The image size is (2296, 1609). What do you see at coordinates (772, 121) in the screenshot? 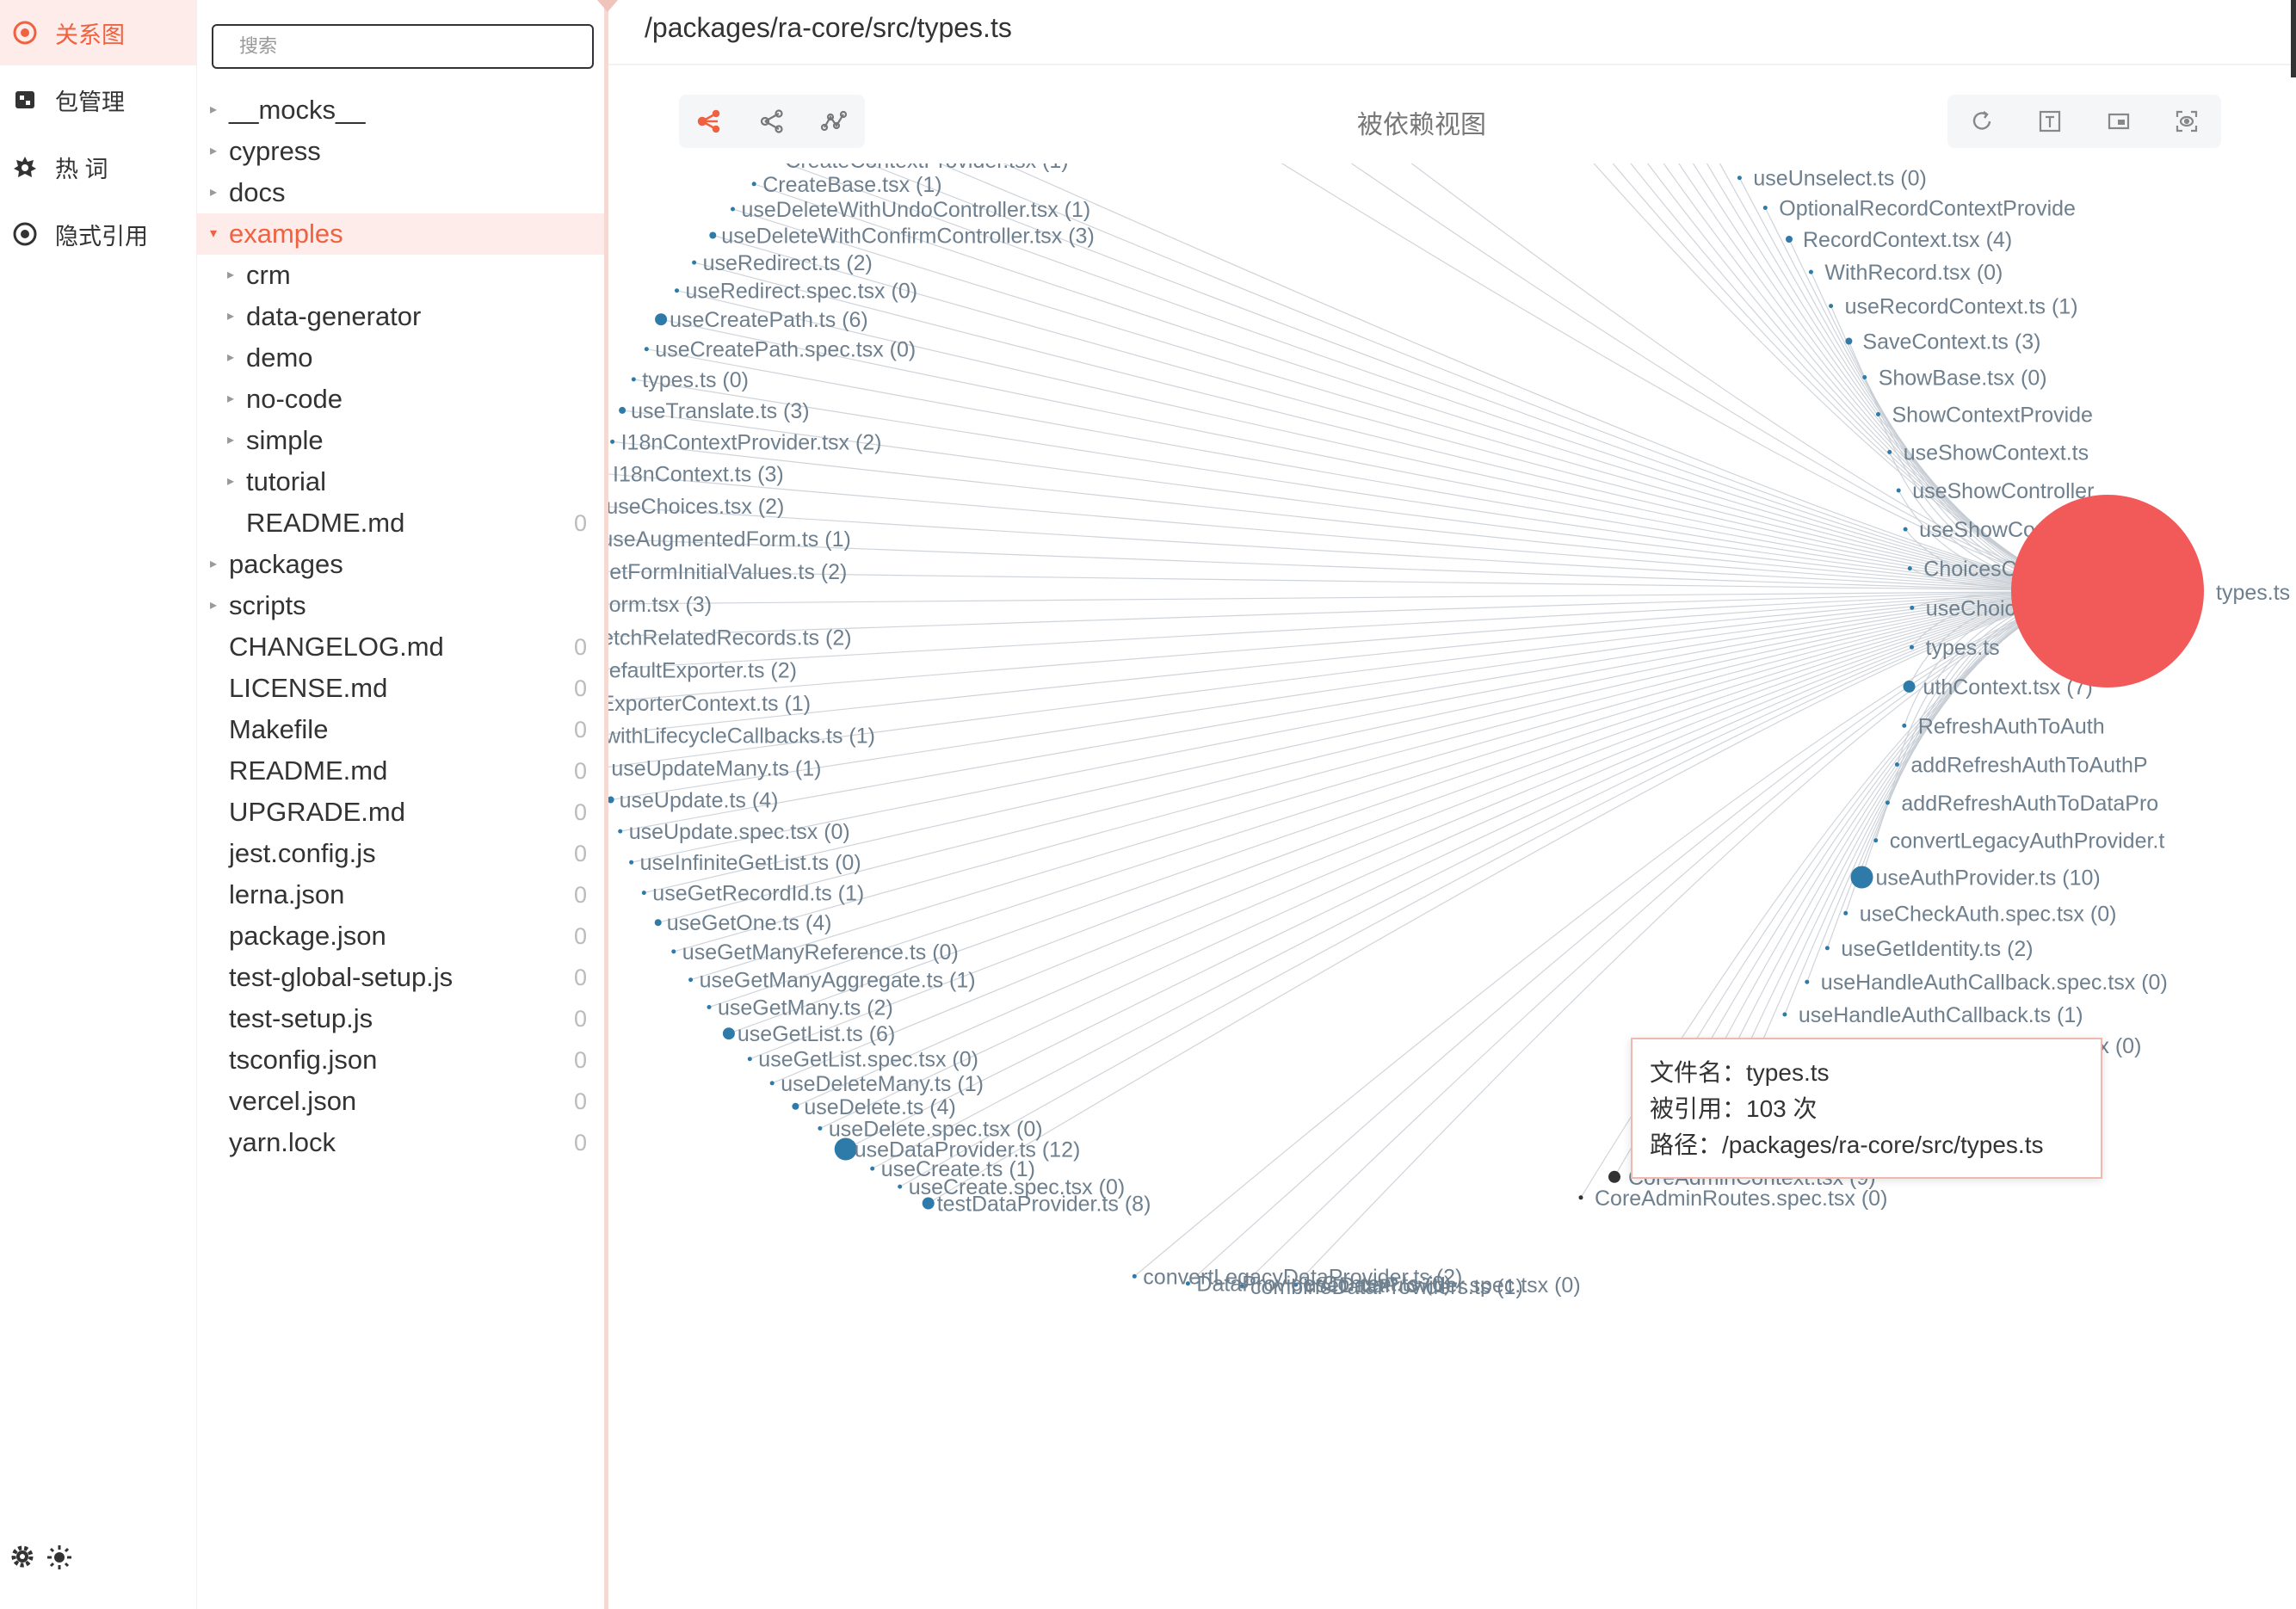
I see `relation-view-icon` at bounding box center [772, 121].